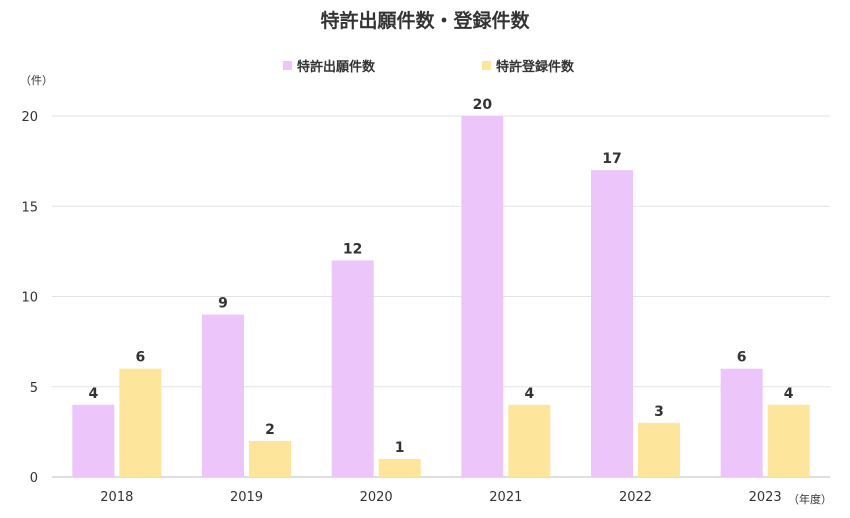 This screenshot has width=850, height=518. What do you see at coordinates (399, 467) in the screenshot?
I see `bar-registrations-2020` at bounding box center [399, 467].